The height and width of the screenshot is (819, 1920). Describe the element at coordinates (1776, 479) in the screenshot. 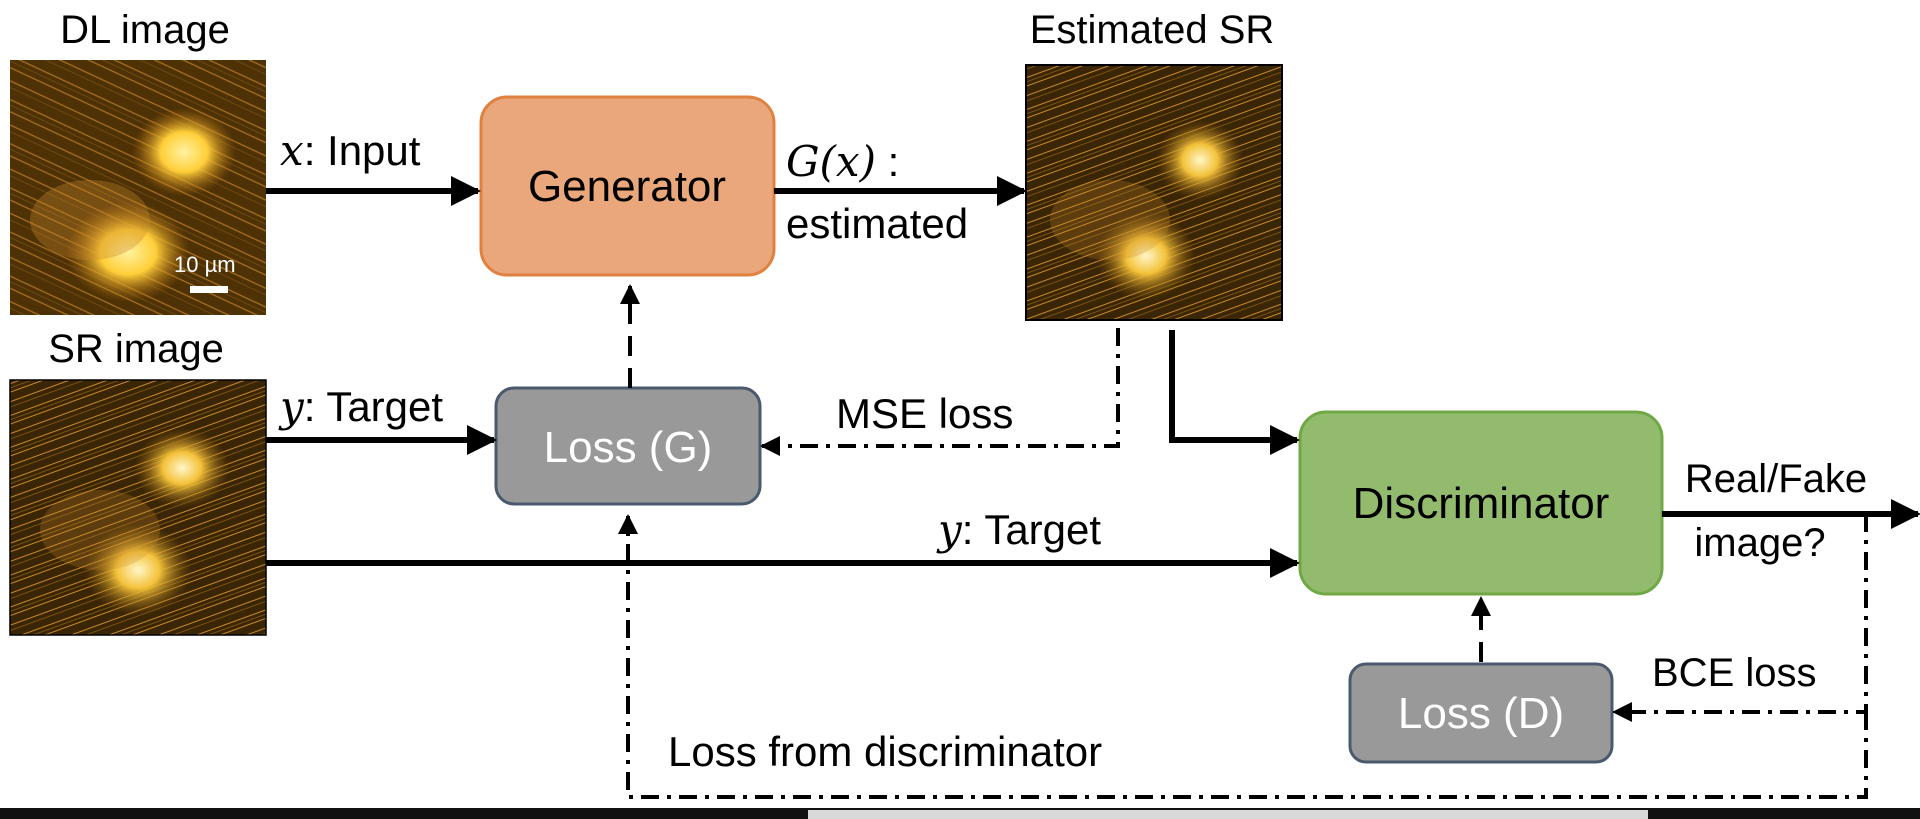

I see `real-fake-label: Real/Fake` at that location.